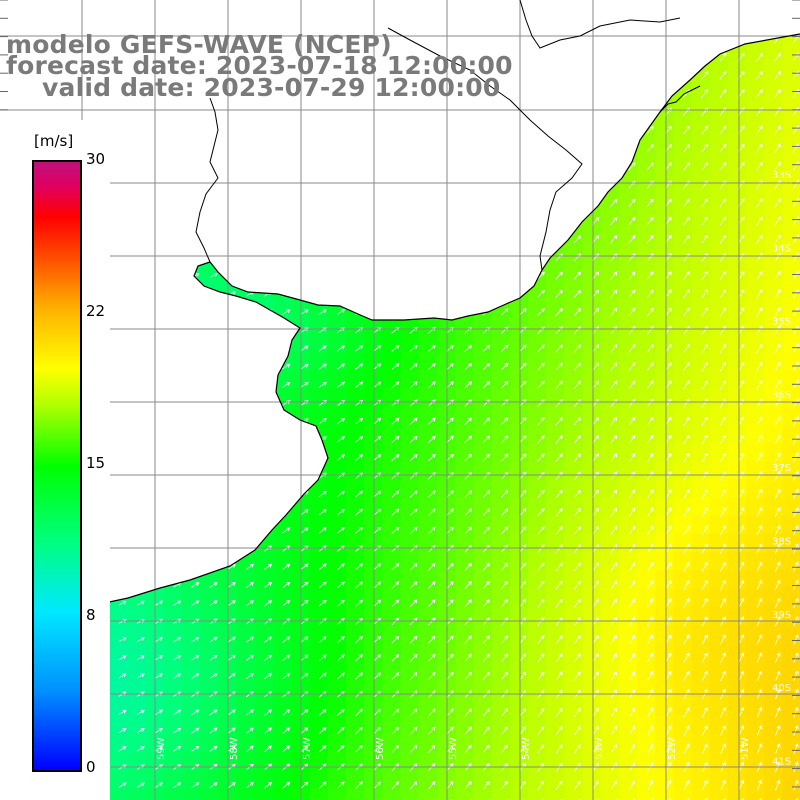  Describe the element at coordinates (781, 688) in the screenshot. I see `latitude-label: 40S` at that location.